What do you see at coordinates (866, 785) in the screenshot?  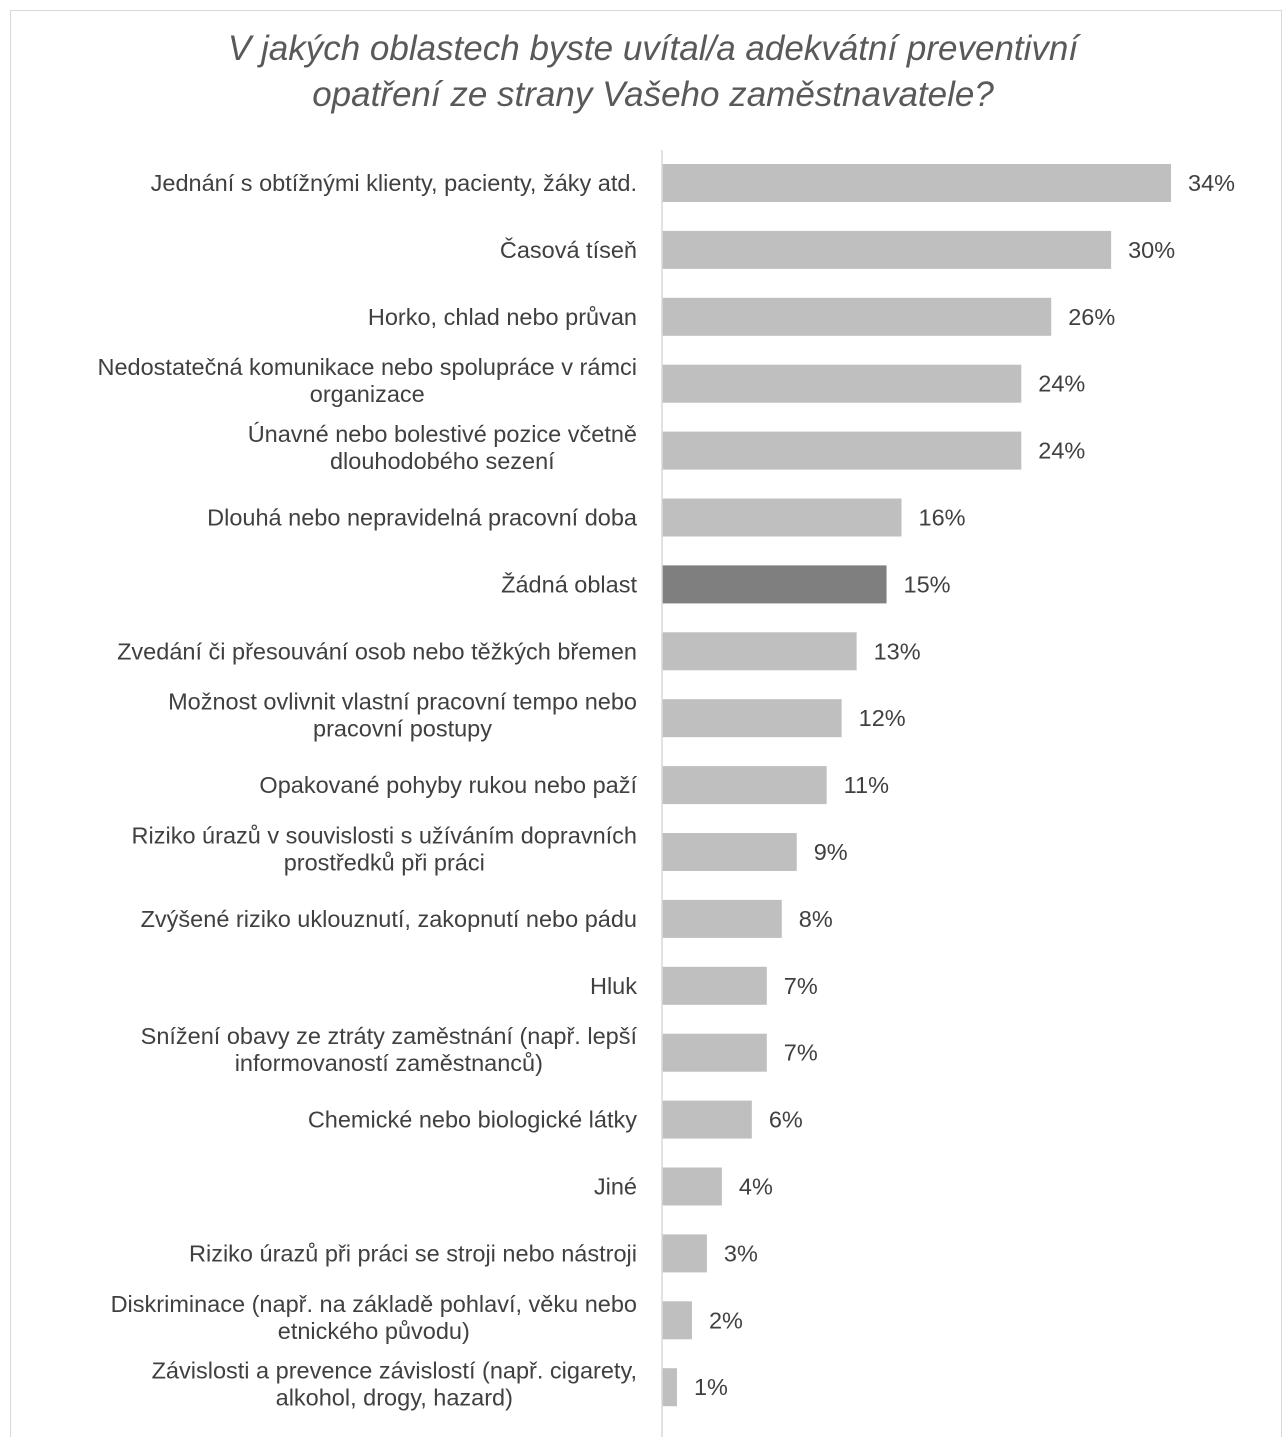 I see `value-label-9: 11%` at bounding box center [866, 785].